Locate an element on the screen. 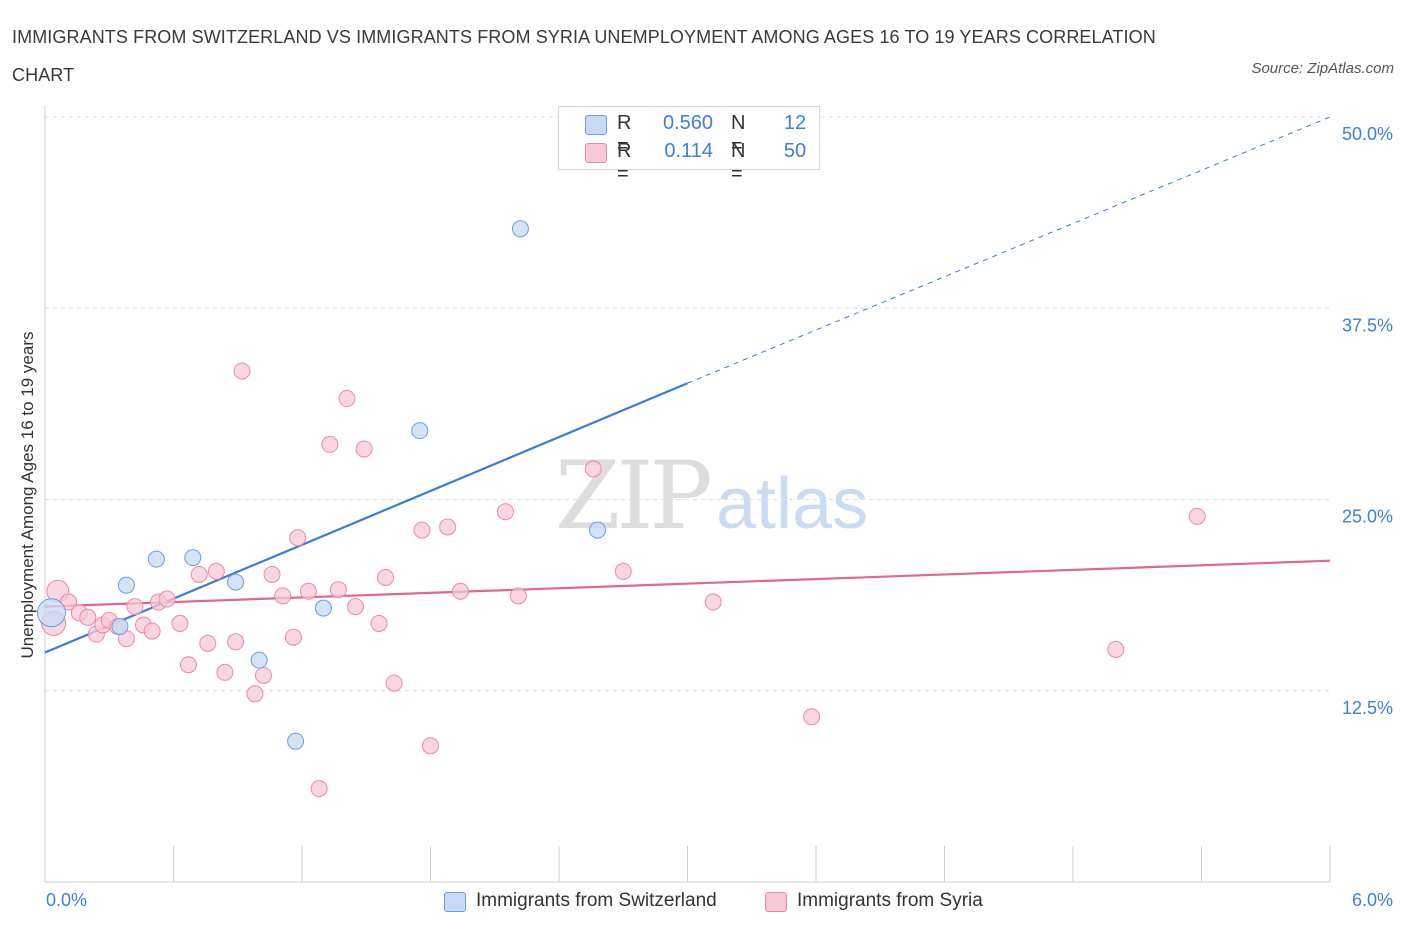  legend-r-value: 0.114 is located at coordinates (688, 151).